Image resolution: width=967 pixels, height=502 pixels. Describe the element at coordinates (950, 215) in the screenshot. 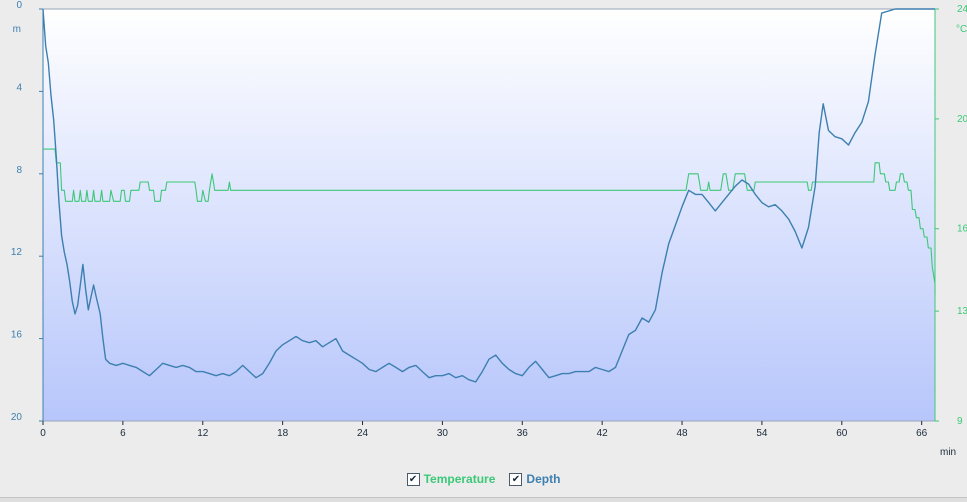

I see `temperature-axis: 9 13 16 20 24 °C` at that location.